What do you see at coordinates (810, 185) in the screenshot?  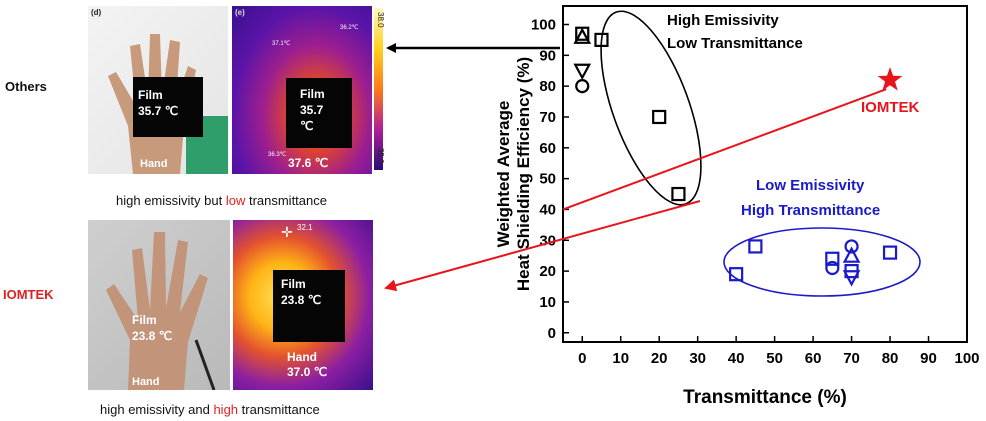 I see `group-label-low-line1: Low Emissivity` at bounding box center [810, 185].